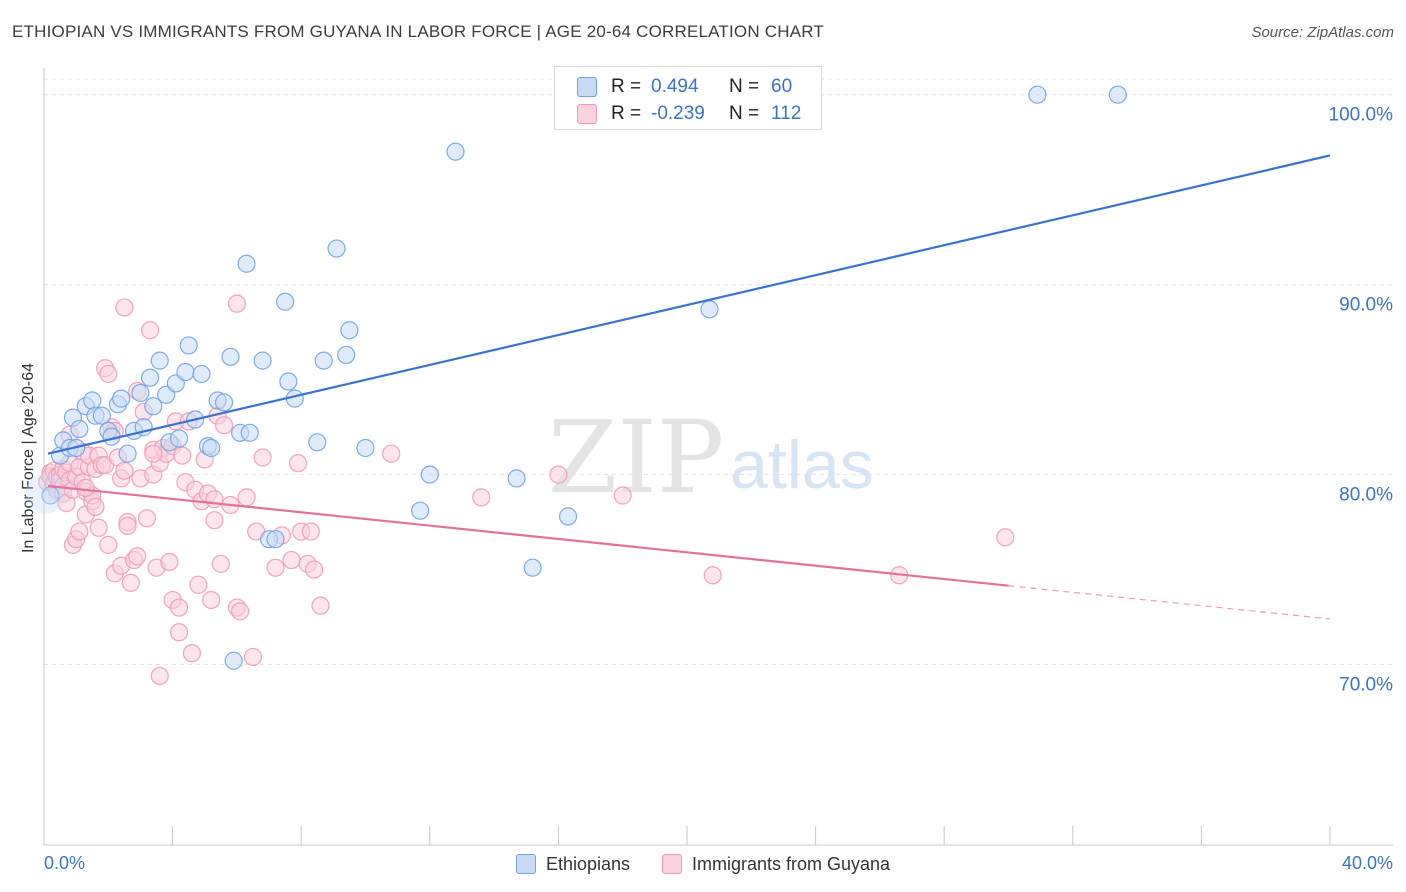 This screenshot has width=1406, height=892. What do you see at coordinates (1322, 32) in the screenshot?
I see `source-label: Source: ZipAtlas.com` at bounding box center [1322, 32].